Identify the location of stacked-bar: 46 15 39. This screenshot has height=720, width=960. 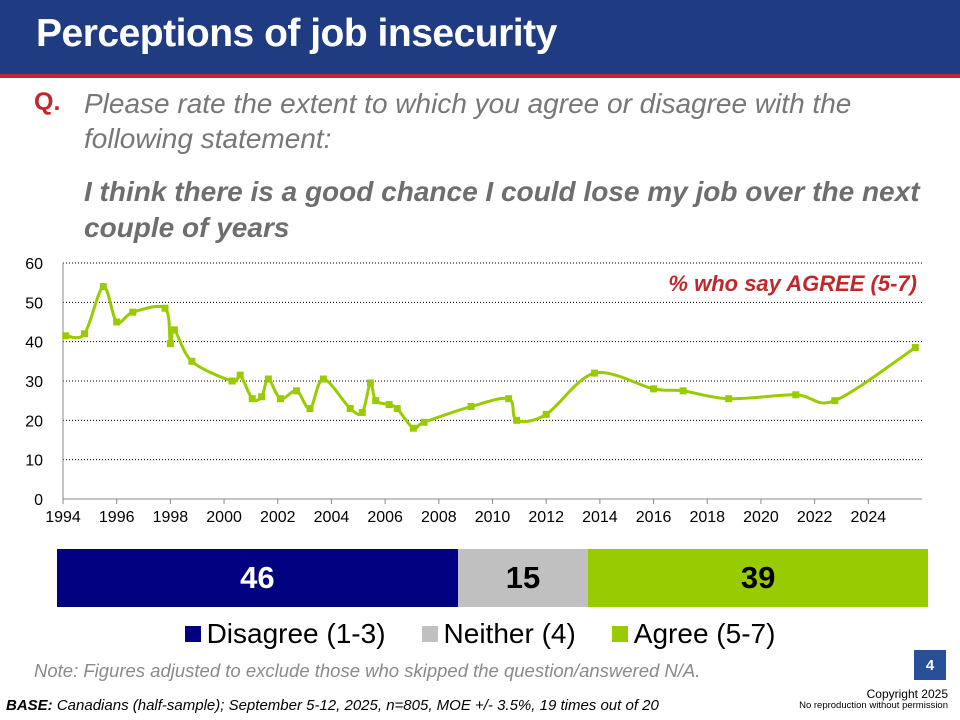
(492, 578).